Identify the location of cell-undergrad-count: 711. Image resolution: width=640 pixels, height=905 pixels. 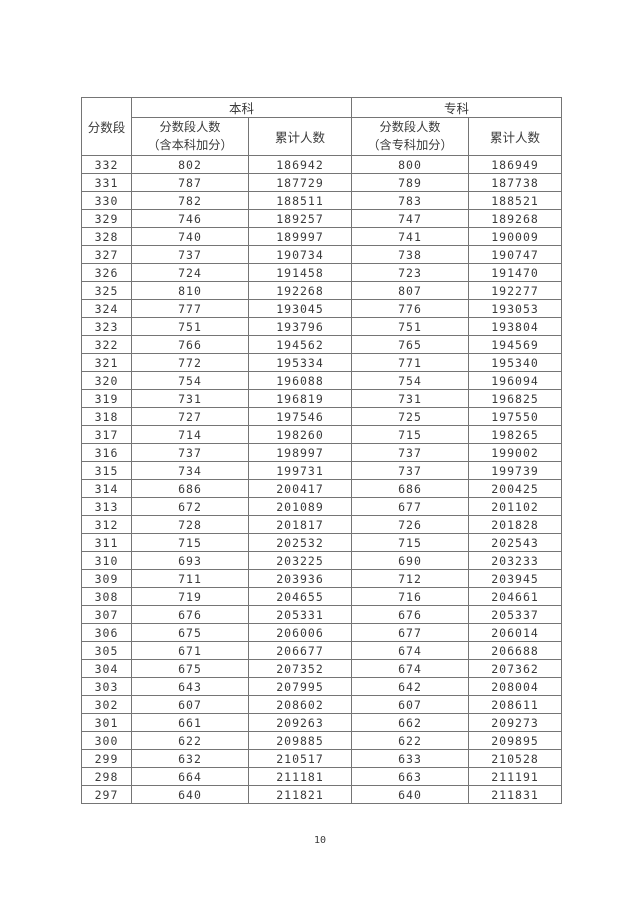
(190, 578).